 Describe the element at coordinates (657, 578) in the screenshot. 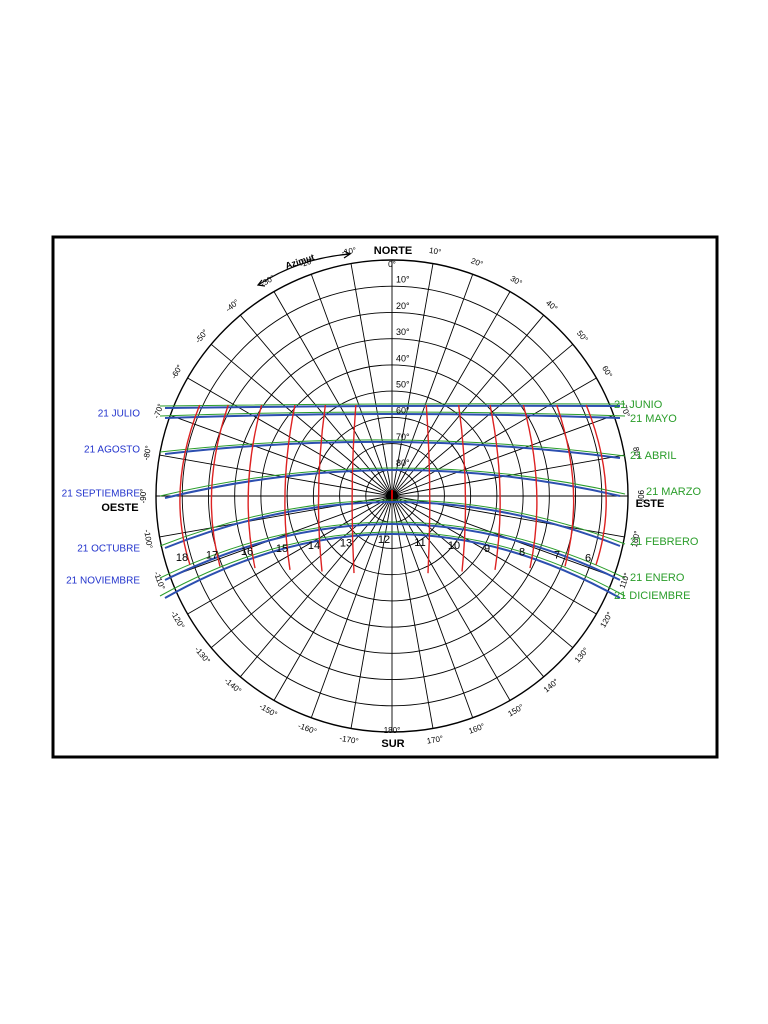

I see `date-label-right: 21 ENERO` at that location.